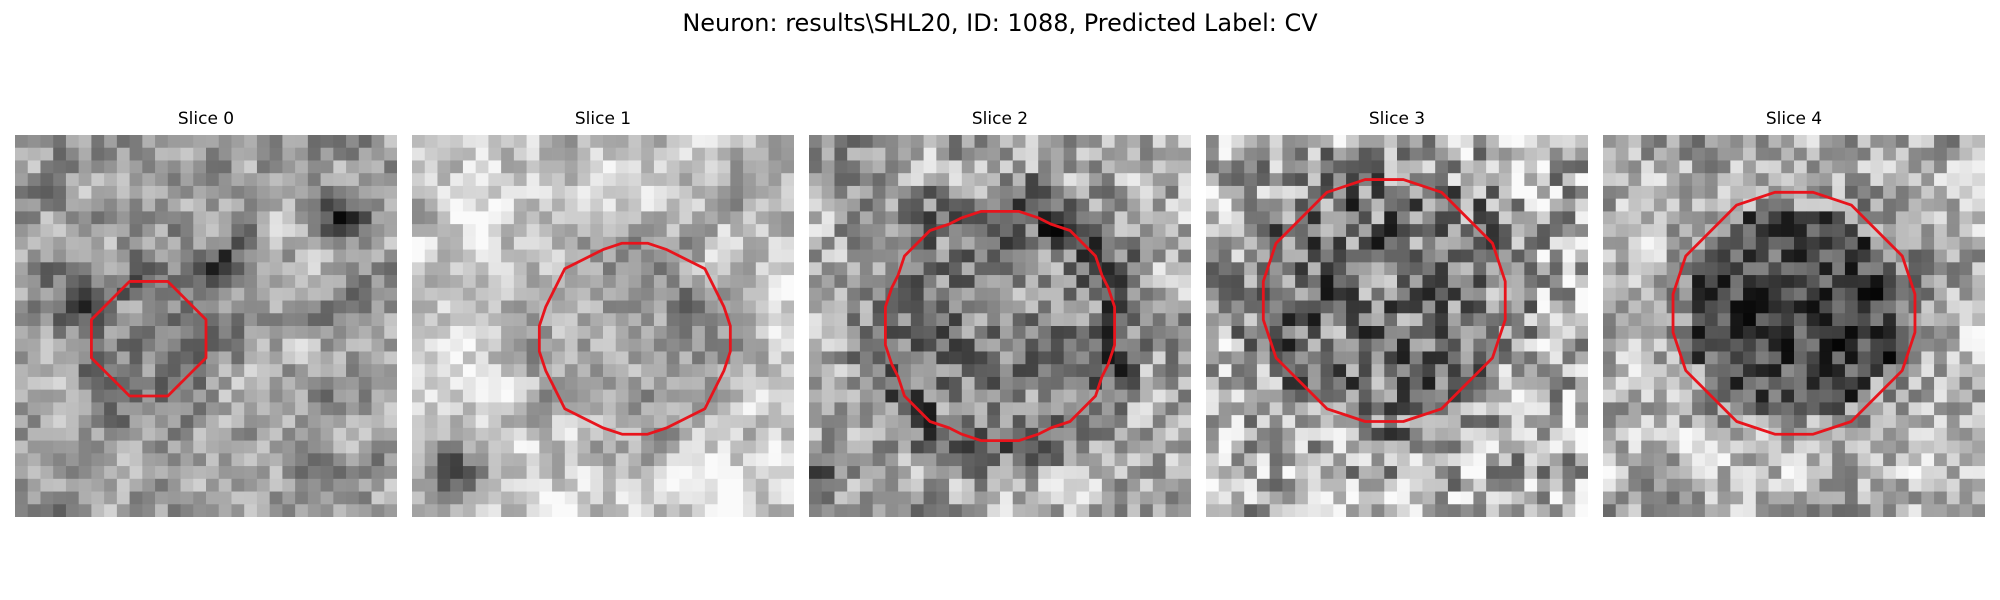 This screenshot has height=600, width=2000. What do you see at coordinates (1397, 312) in the screenshot?
I see `slice-panel-3: Slice 3` at bounding box center [1397, 312].